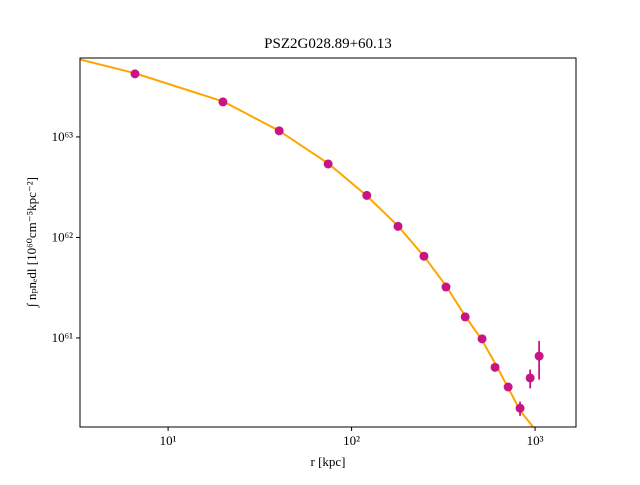 This screenshot has width=640, height=485. Describe the element at coordinates (168, 440) in the screenshot. I see `x-tick-label: 10¹` at that location.